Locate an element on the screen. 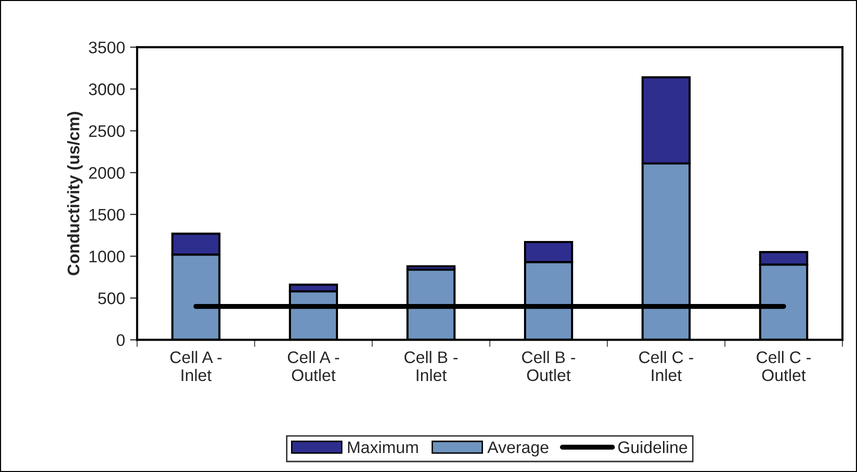  x-tick-label: Cell B - Inlet is located at coordinates (431, 366).